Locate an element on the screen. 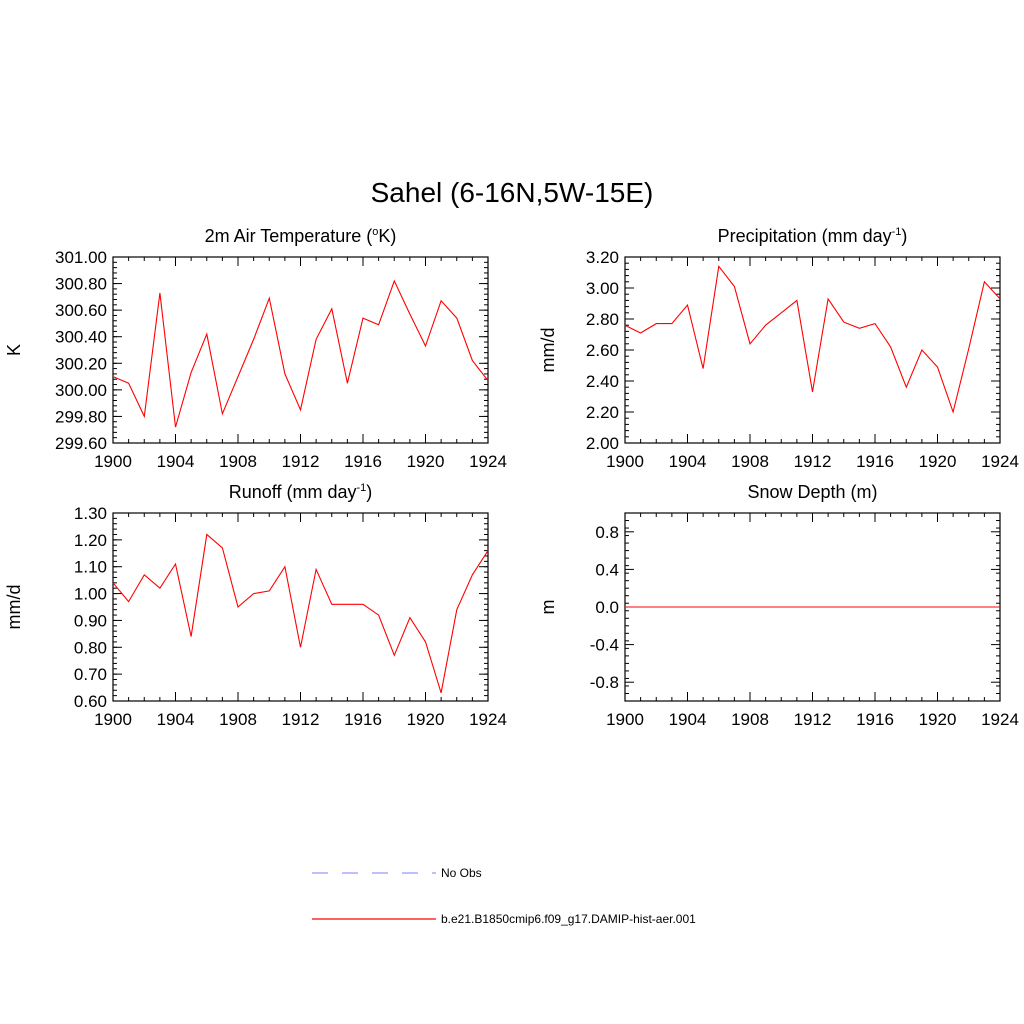 This screenshot has height=1024, width=1024. y-tick-label: 300.80 is located at coordinates (81, 284).